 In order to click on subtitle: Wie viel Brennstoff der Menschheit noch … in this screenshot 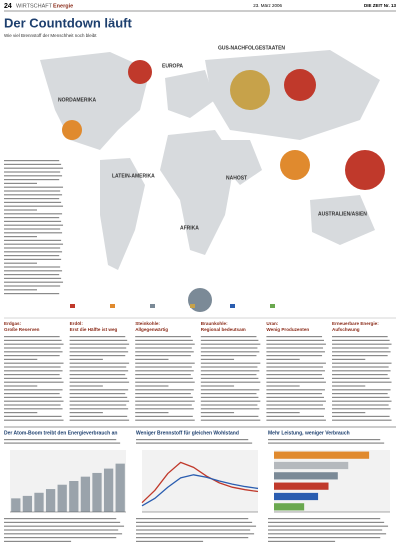, I will do `click(50, 35)`.